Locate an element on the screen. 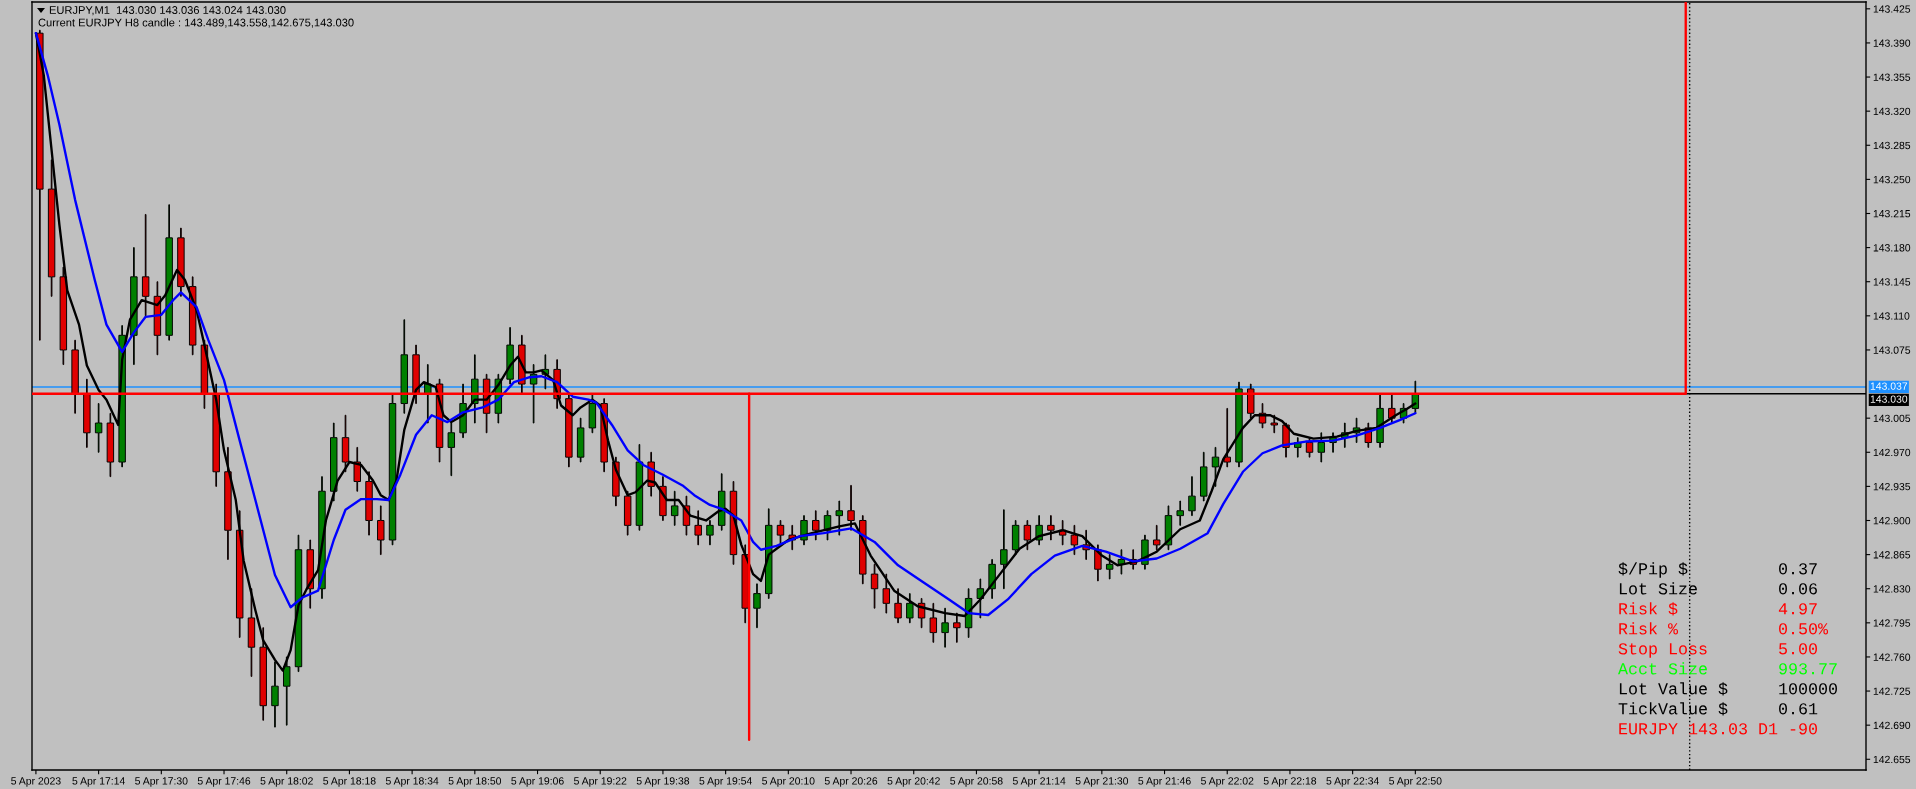 This screenshot has height=789, width=1916. x-tick-label: 5 Apr 20:10 is located at coordinates (788, 782).